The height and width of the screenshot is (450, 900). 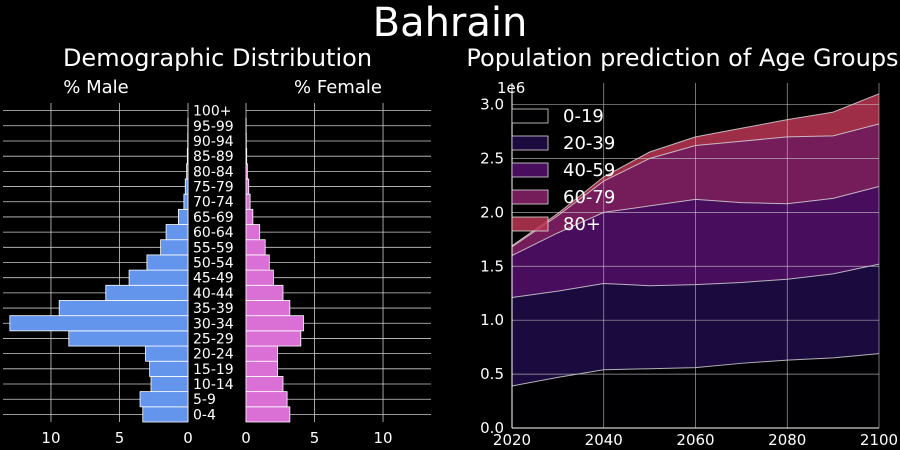 What do you see at coordinates (695, 440) in the screenshot?
I see `x-tick-label: 2060` at bounding box center [695, 440].